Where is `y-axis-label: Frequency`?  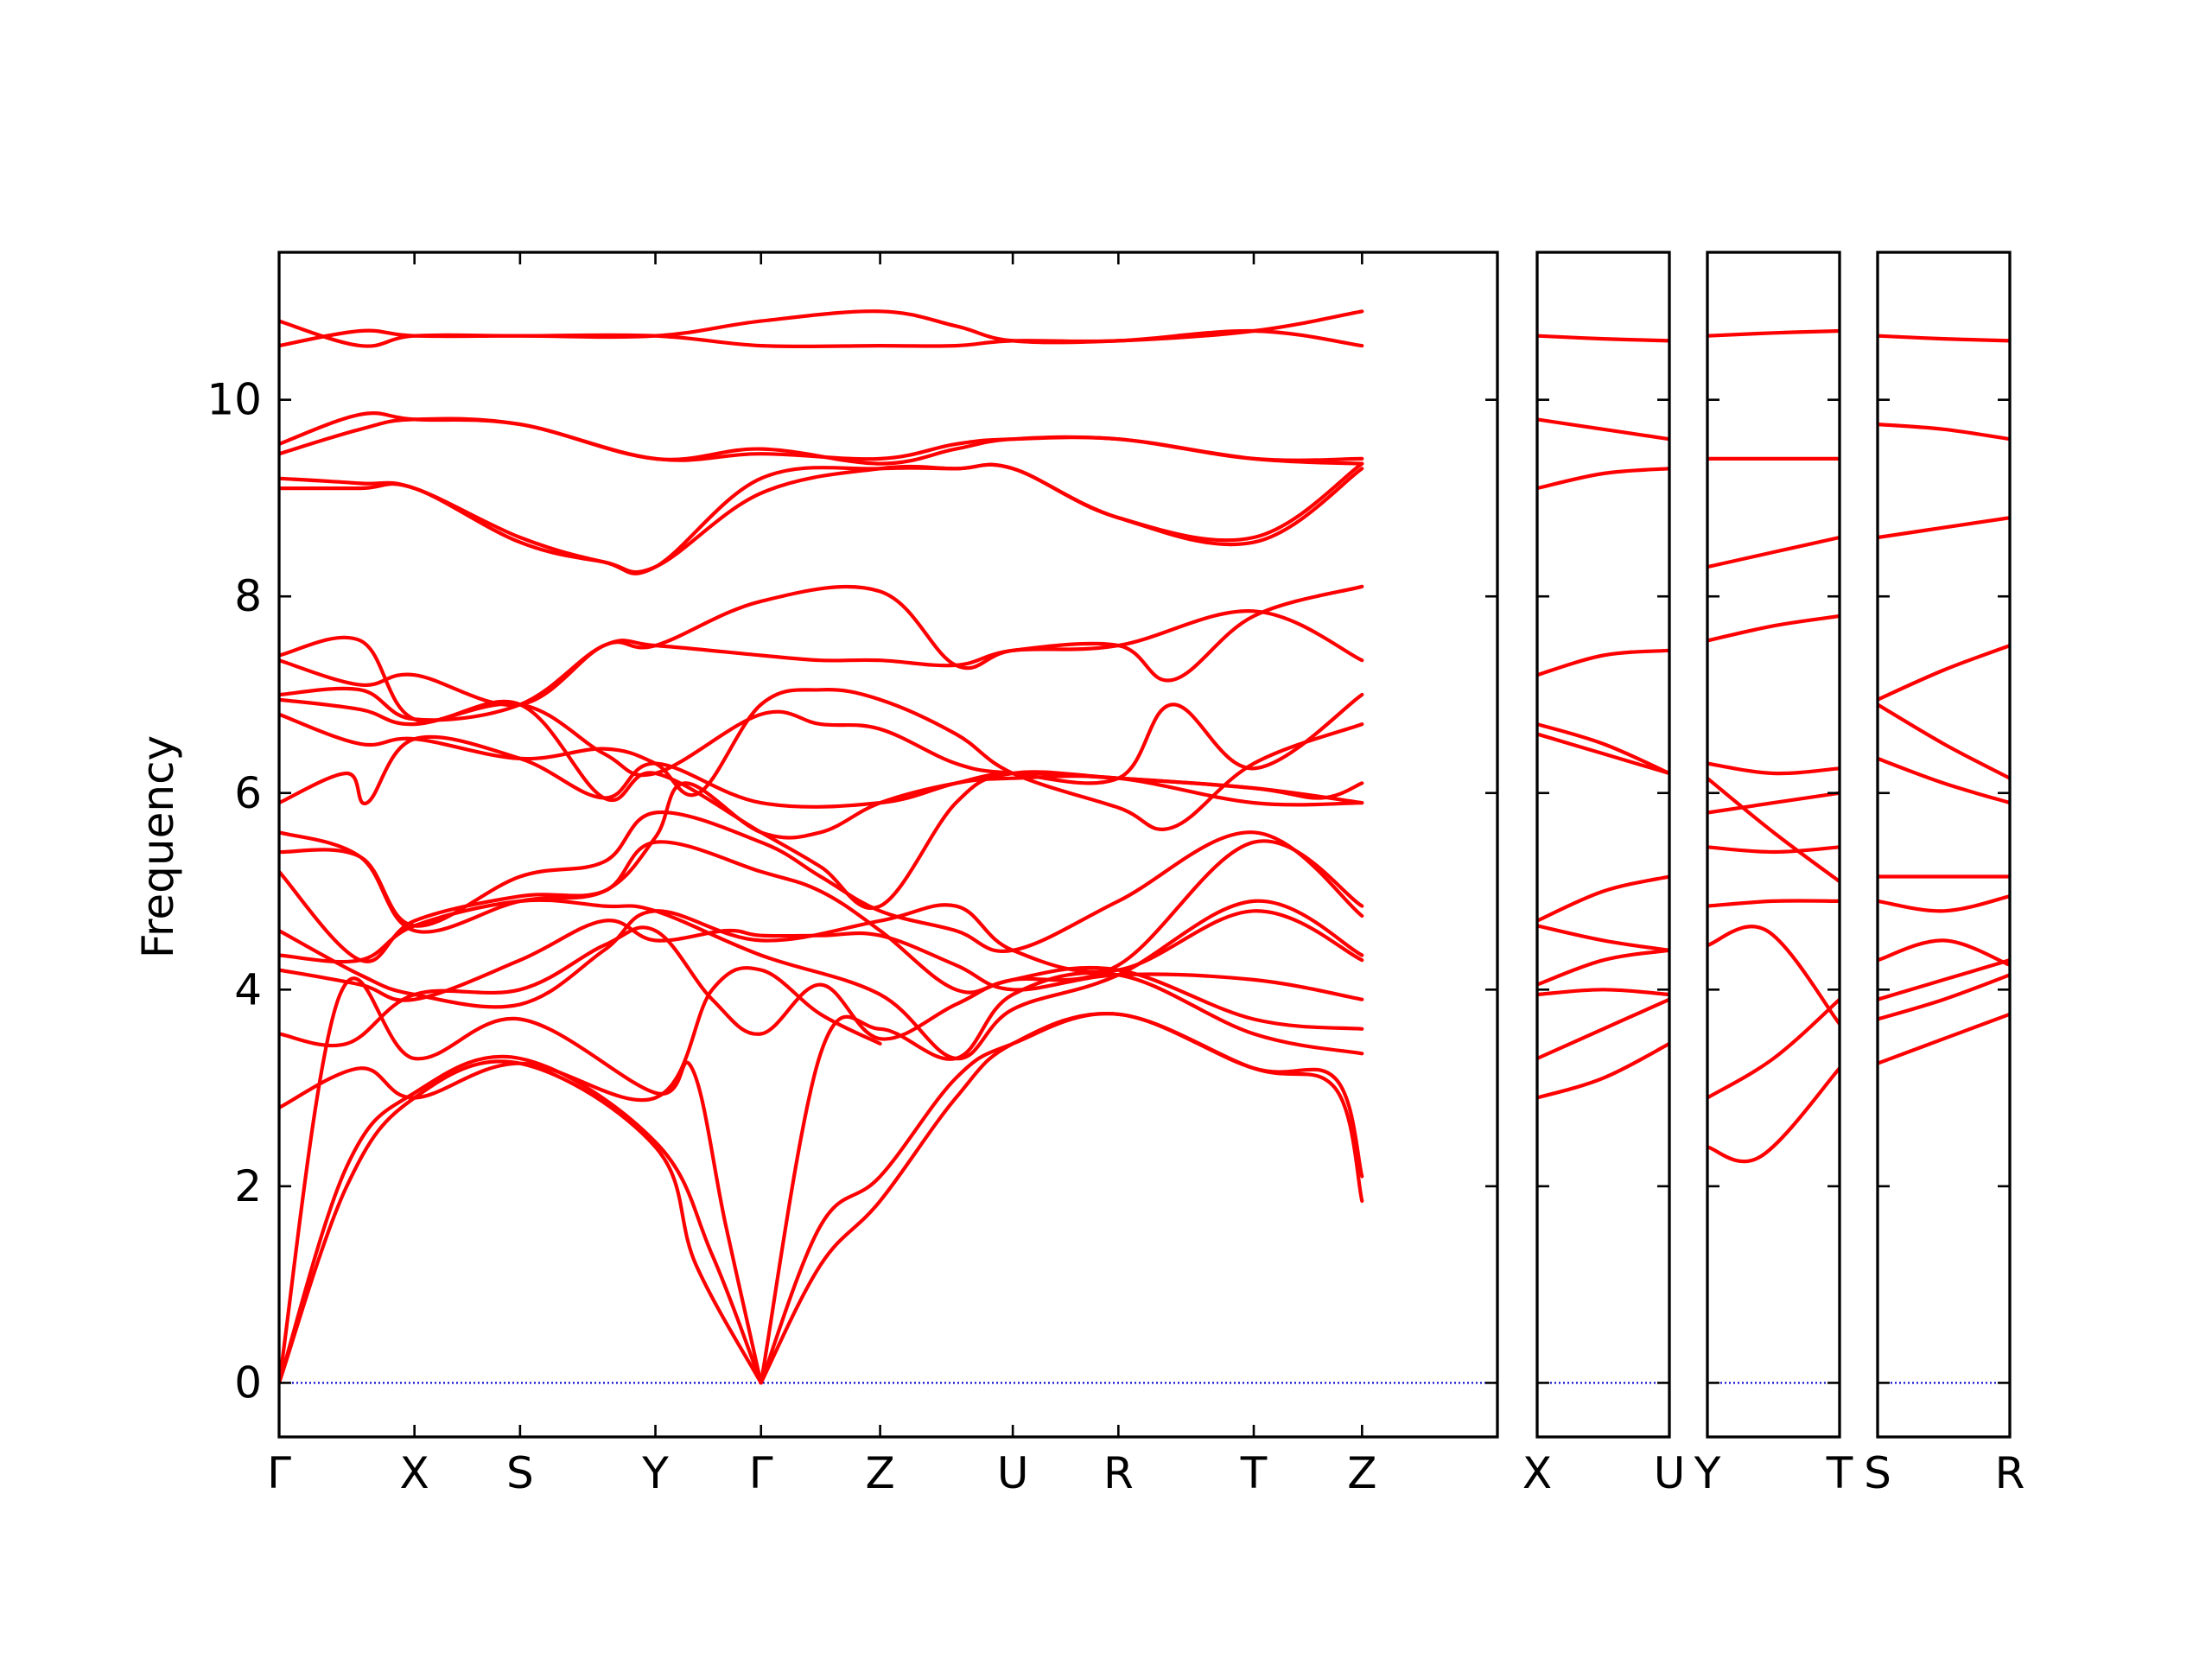 y-axis-label: Frequency is located at coordinates (158, 846).